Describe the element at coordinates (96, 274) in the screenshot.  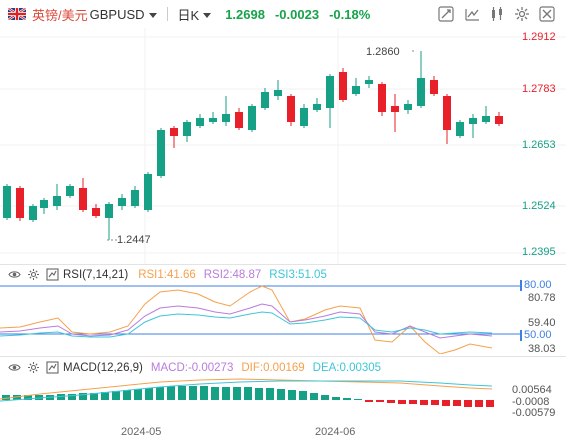
I see `rsi-title: RSI(7,14,21)` at that location.